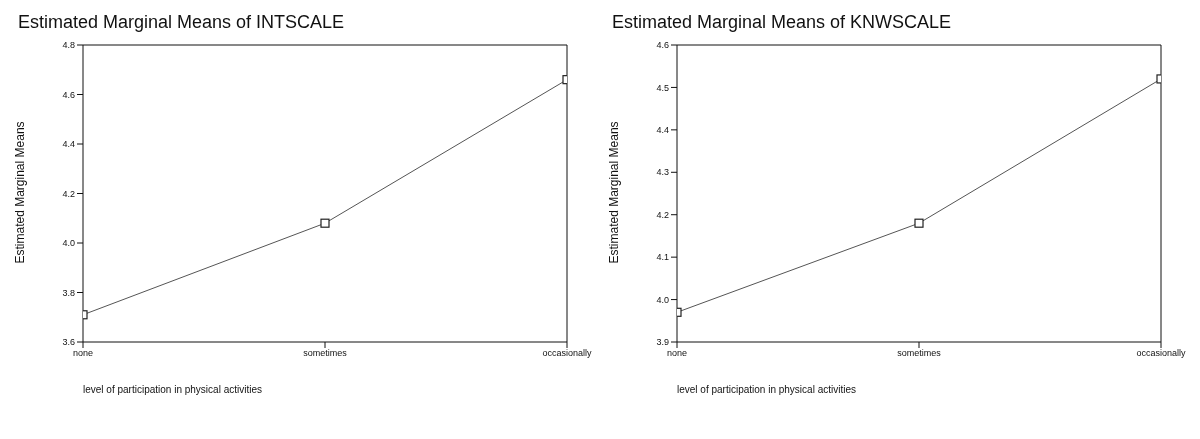  What do you see at coordinates (662, 257) in the screenshot?
I see `y-tick-label: 4.1` at bounding box center [662, 257].